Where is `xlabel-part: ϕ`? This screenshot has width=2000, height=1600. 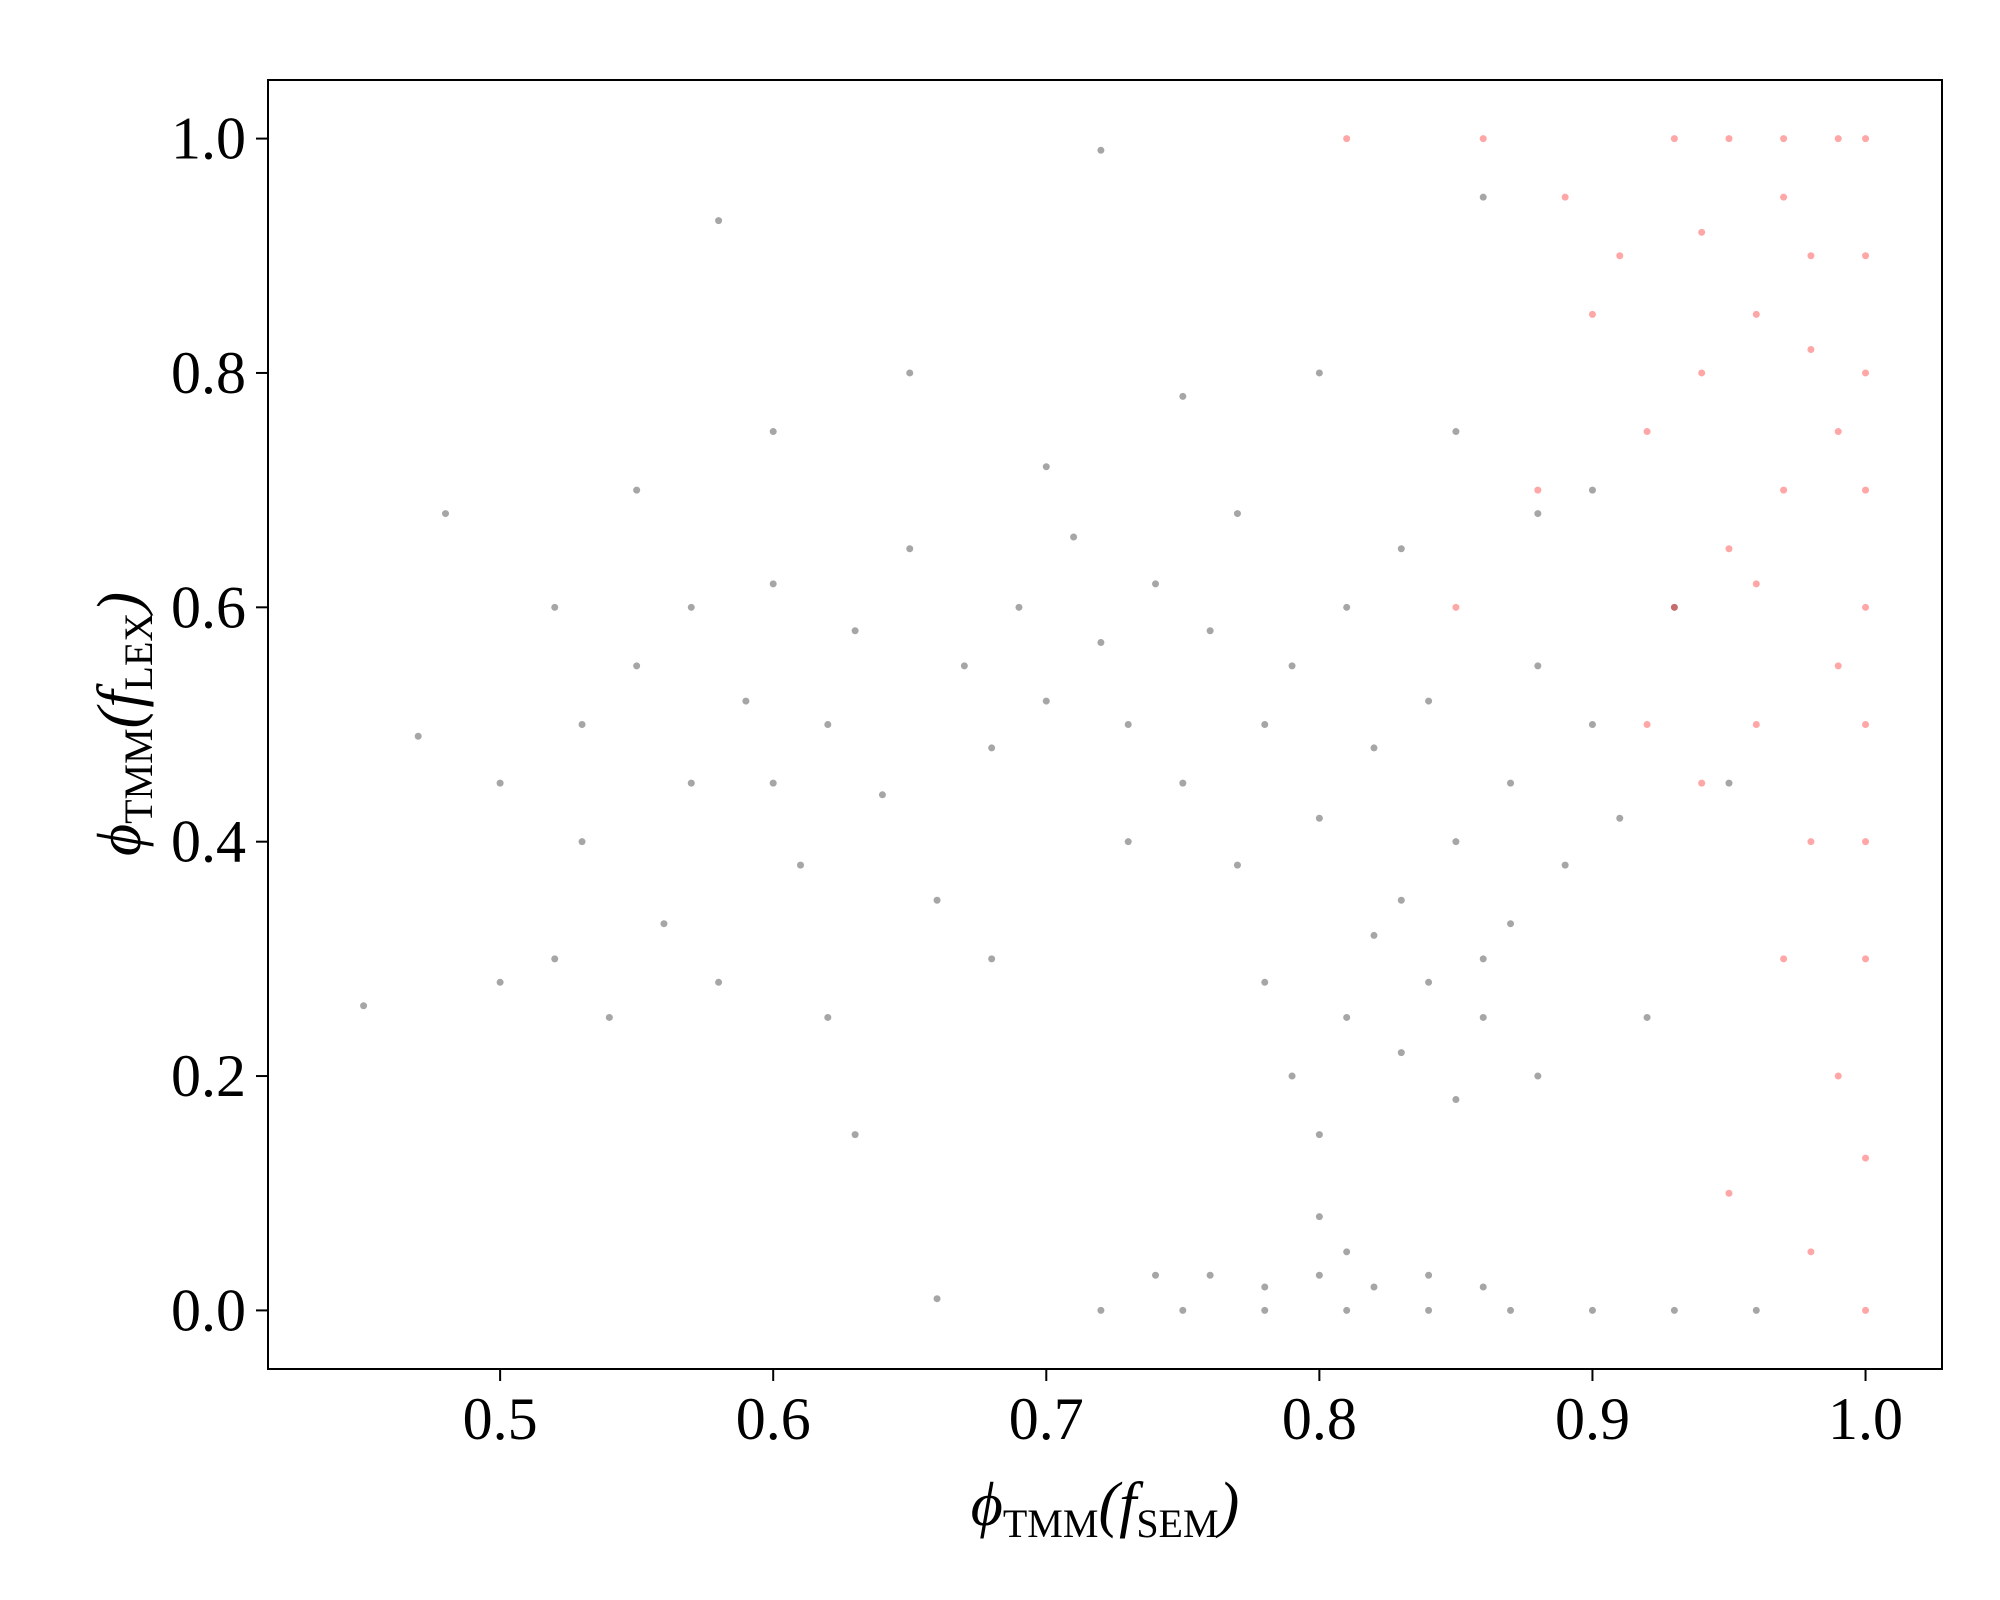 xlabel-part: ϕ is located at coordinates (987, 1505).